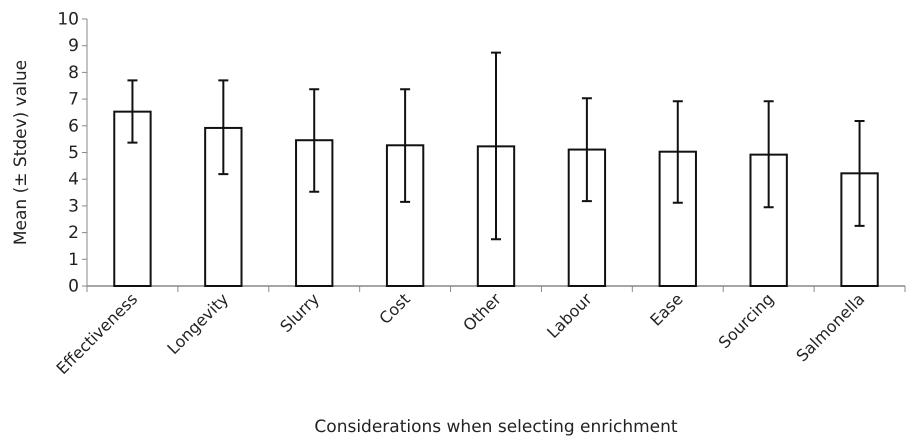 The image size is (909, 443). I want to click on x-axis-title: Considerations when selecting enrichment, so click(496, 427).